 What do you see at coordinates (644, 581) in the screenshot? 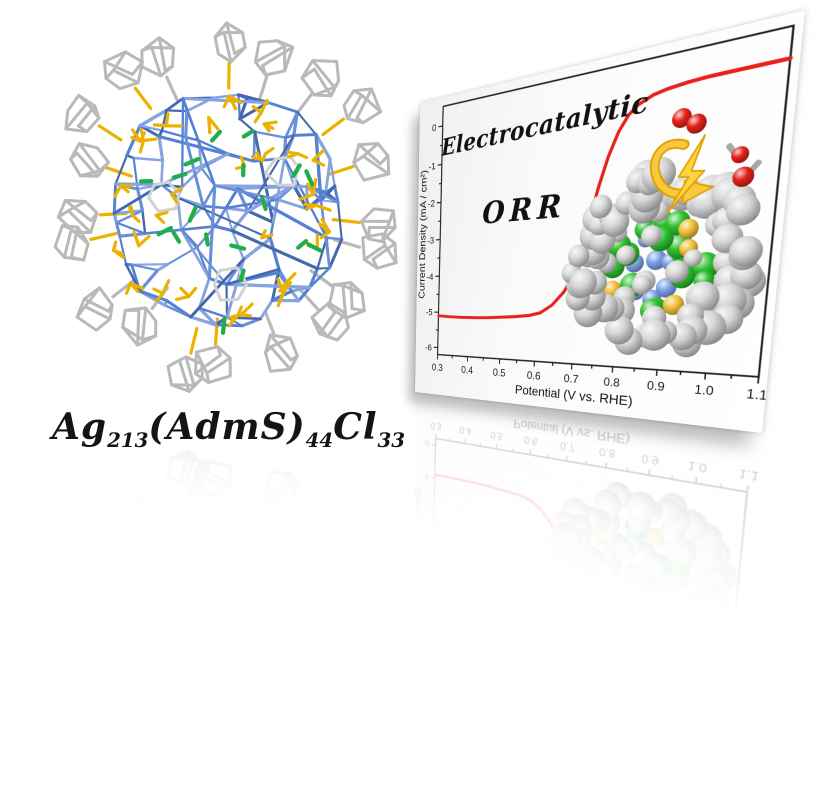
I see `nanocluster-space-filling` at bounding box center [644, 581].